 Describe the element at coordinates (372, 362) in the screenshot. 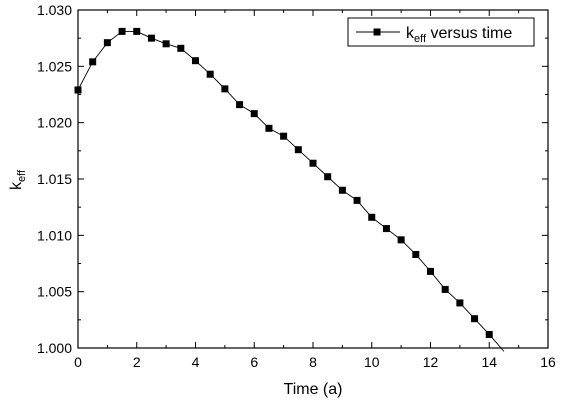

I see `x-tick-label: 10` at that location.